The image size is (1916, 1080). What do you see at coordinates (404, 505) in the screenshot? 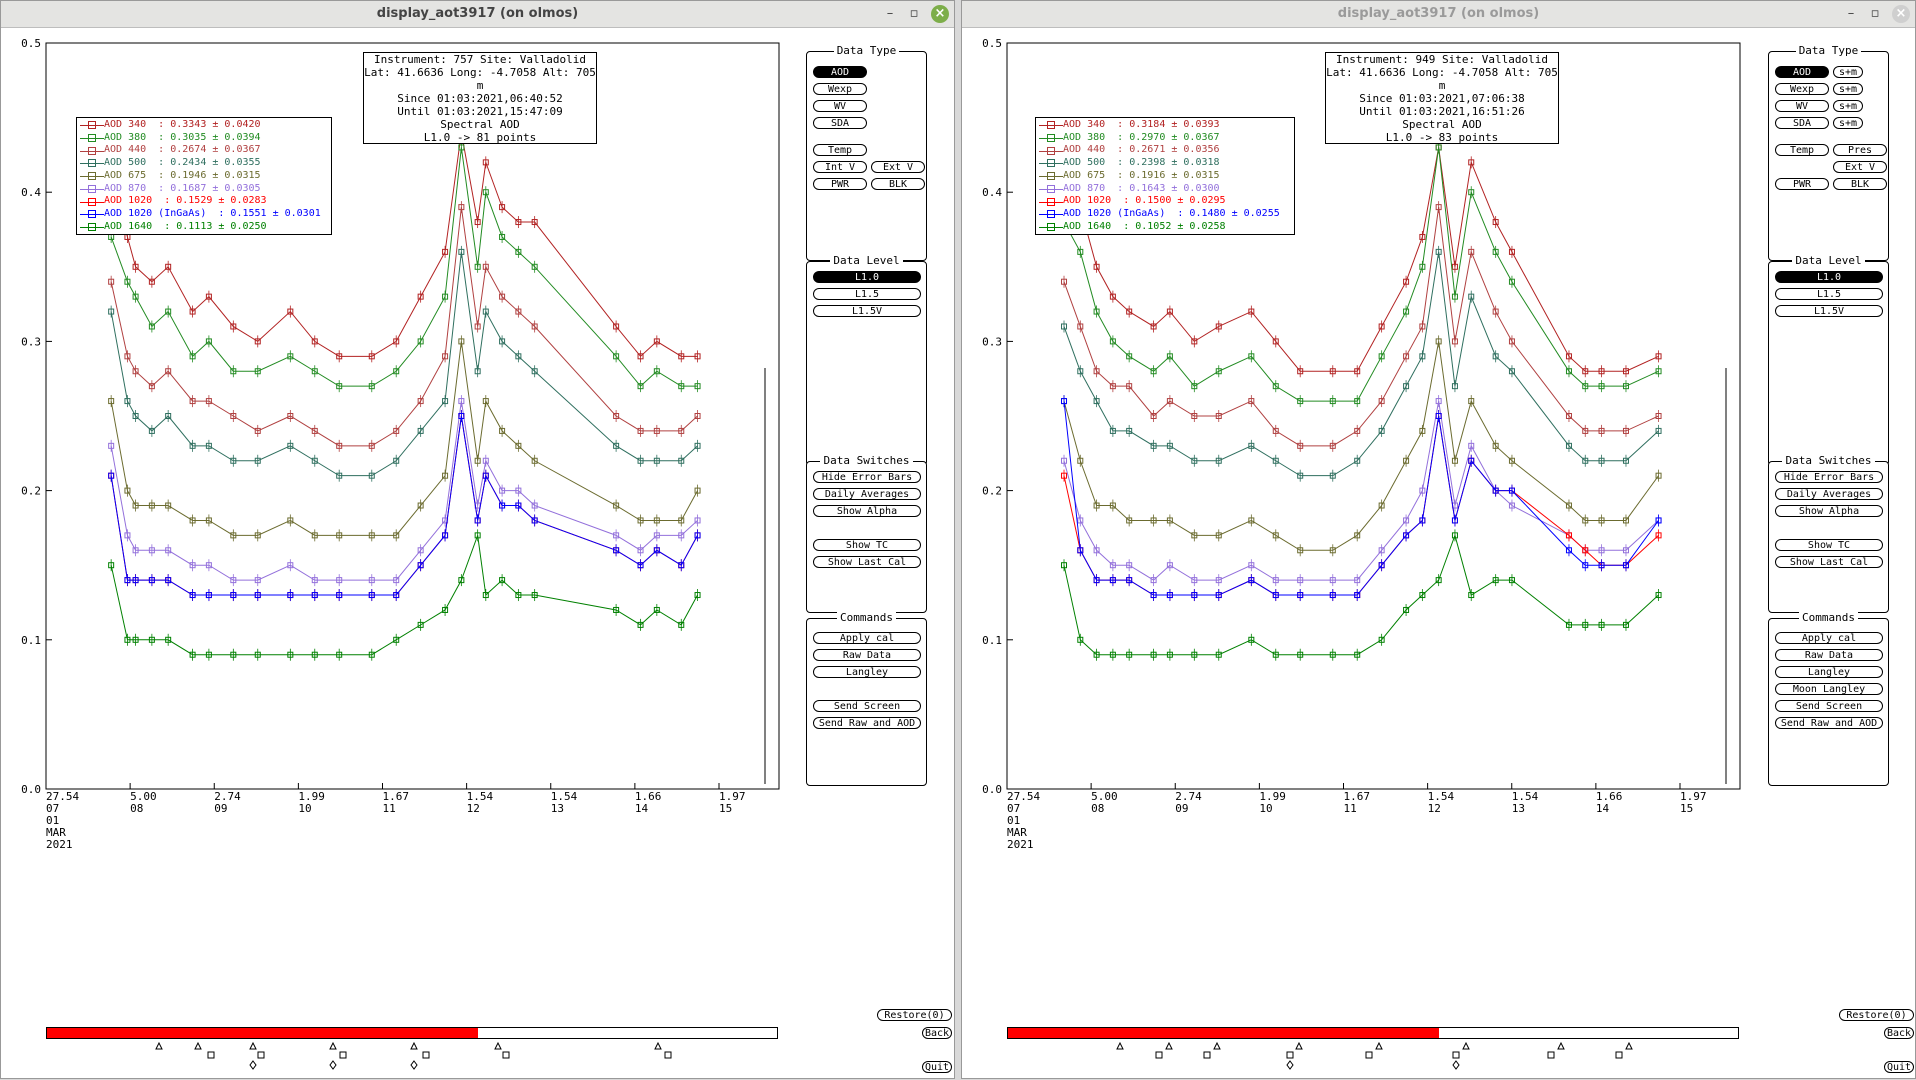
I see `series-line` at bounding box center [404, 505].